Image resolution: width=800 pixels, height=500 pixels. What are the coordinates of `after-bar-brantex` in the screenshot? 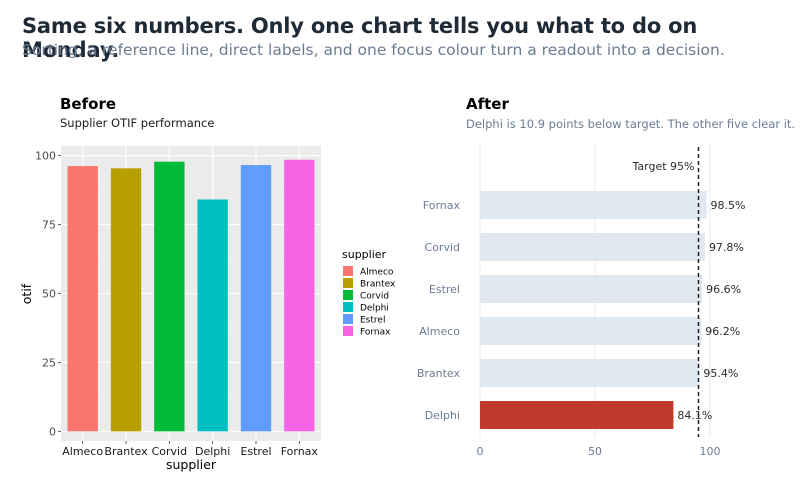 It's located at (590, 373).